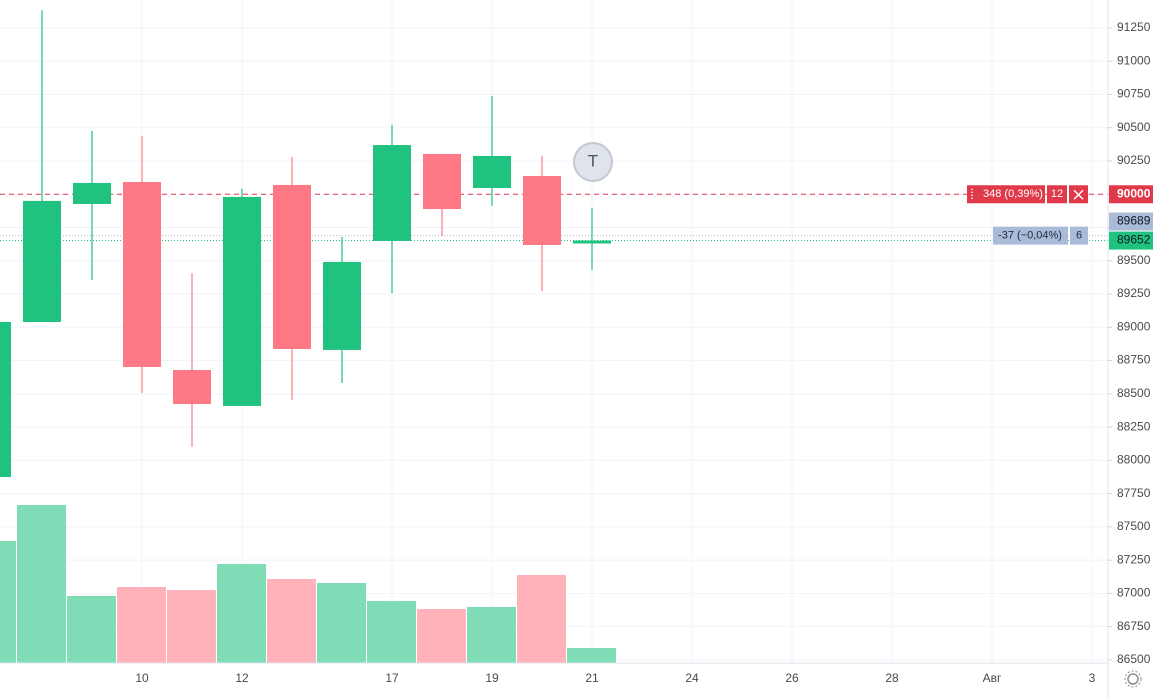 This screenshot has width=1161, height=699. What do you see at coordinates (692, 678) in the screenshot?
I see `x-tick-label: 24` at bounding box center [692, 678].